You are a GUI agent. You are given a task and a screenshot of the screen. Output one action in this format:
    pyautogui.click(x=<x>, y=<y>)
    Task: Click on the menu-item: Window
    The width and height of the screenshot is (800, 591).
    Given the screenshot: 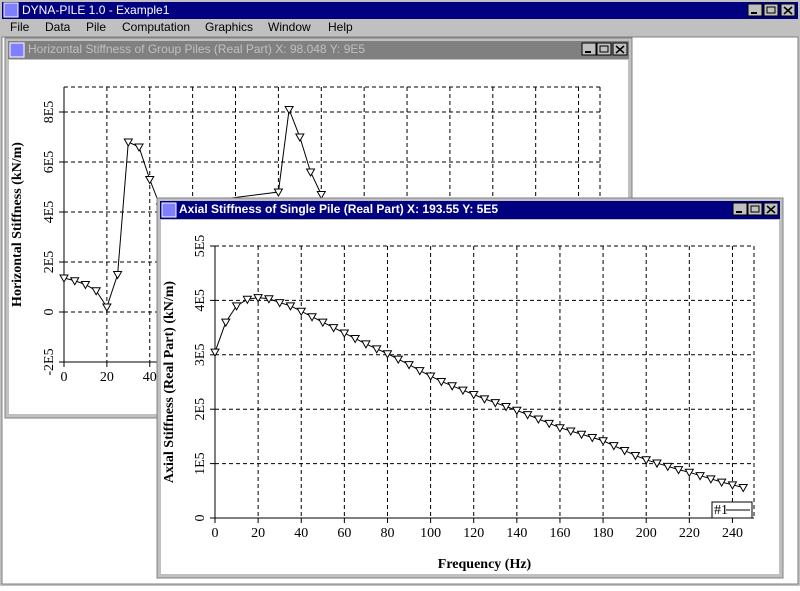 What is the action you would take?
    pyautogui.click(x=289, y=27)
    